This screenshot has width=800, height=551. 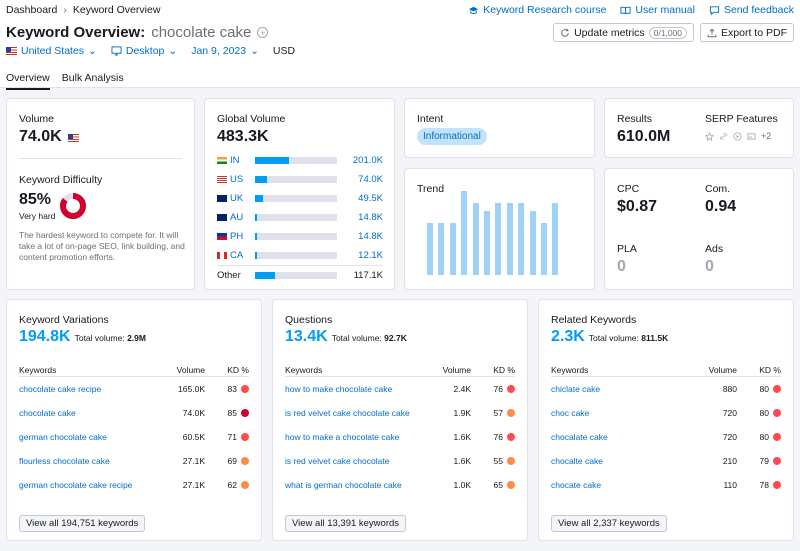 What do you see at coordinates (11, 51) in the screenshot?
I see `us-flag-icon` at bounding box center [11, 51].